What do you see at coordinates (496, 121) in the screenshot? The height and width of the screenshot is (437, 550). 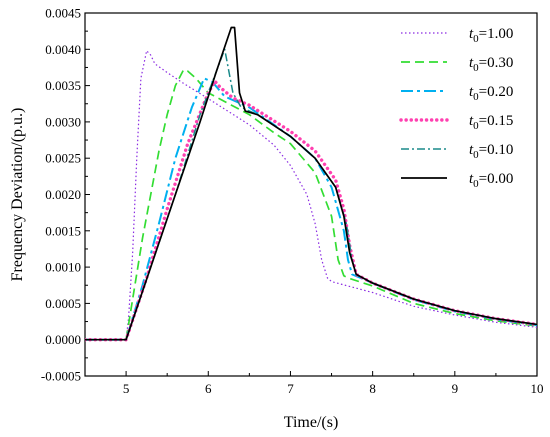 I see `legend-label-value: =0.15` at bounding box center [496, 121].